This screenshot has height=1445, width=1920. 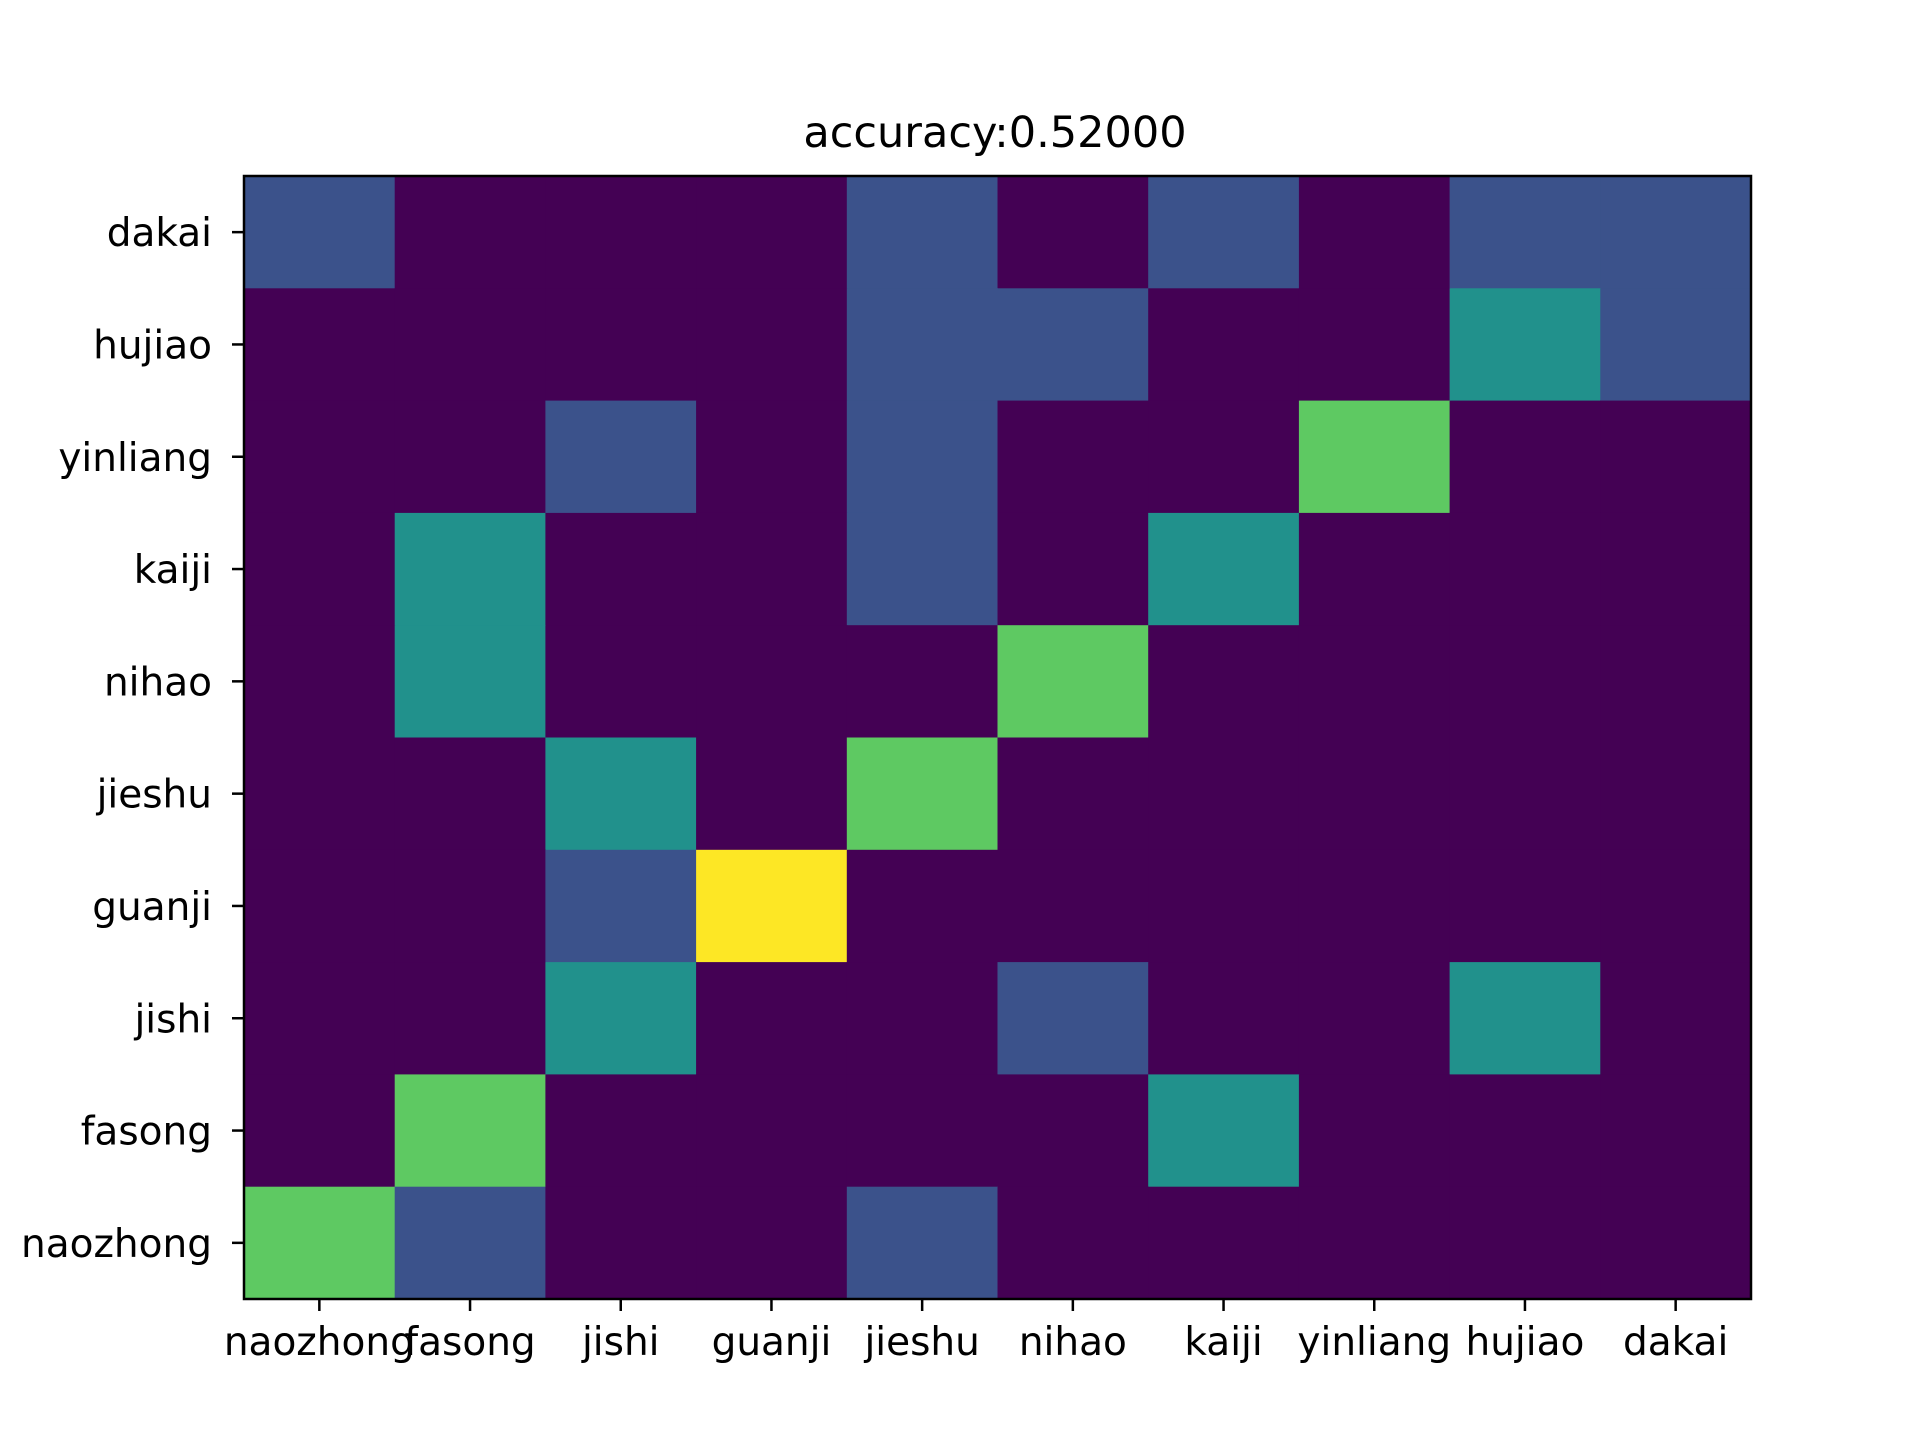 What do you see at coordinates (620, 1342) in the screenshot?
I see `x-tick-label: jishi` at bounding box center [620, 1342].